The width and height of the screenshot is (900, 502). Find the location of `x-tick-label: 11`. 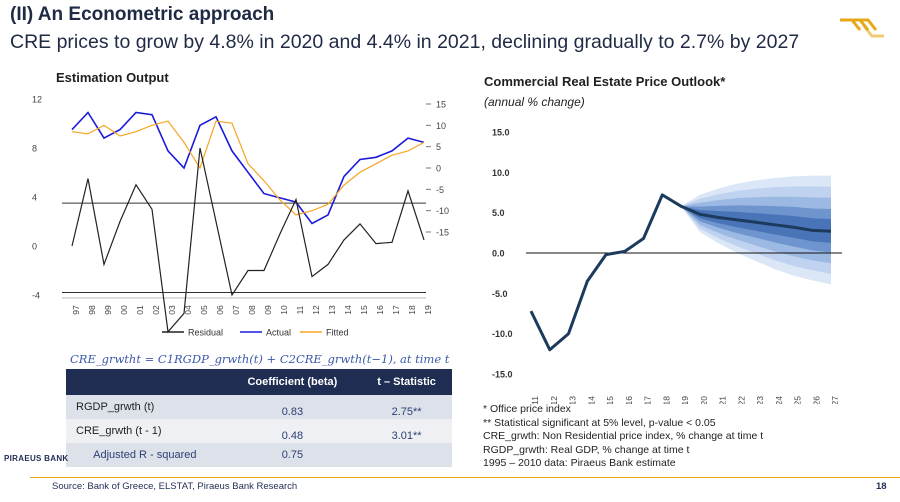

x-tick-label: 11 is located at coordinates (300, 309).